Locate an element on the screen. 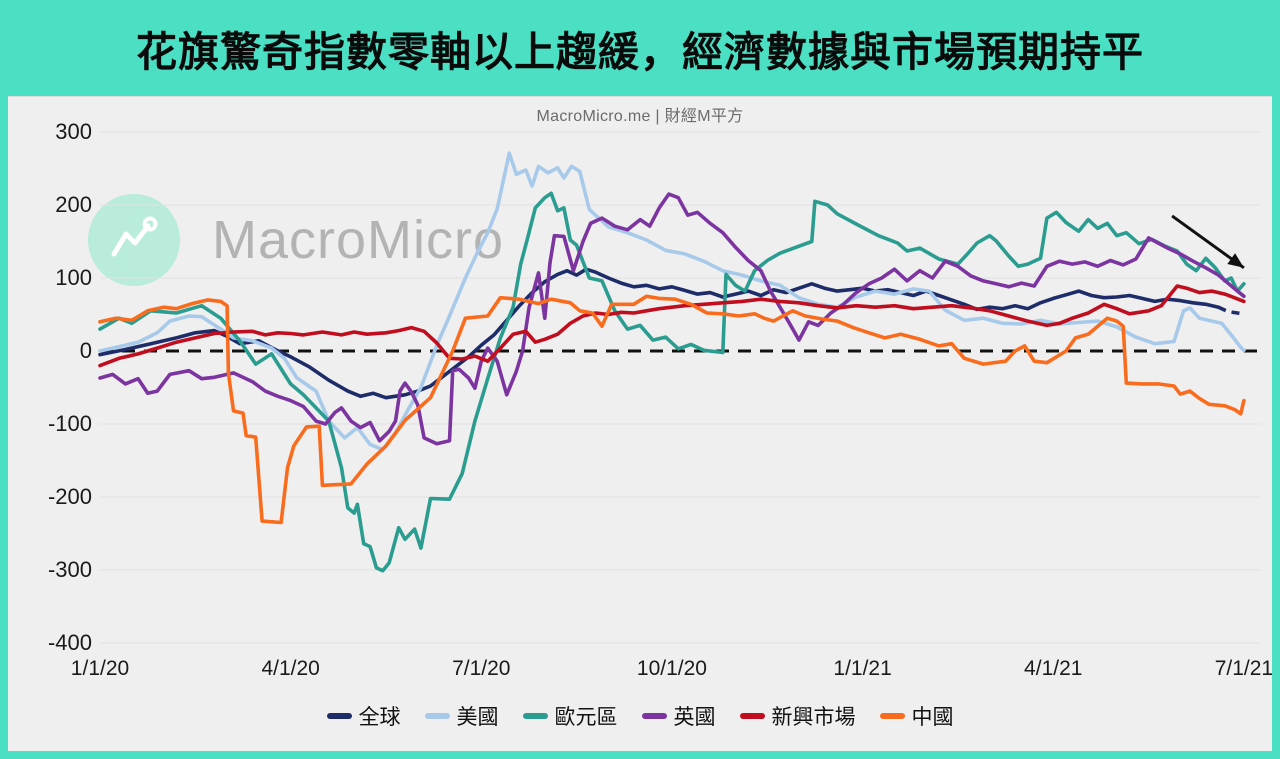 The height and width of the screenshot is (759, 1280). legend-item-中國: 中國 is located at coordinates (916, 716).